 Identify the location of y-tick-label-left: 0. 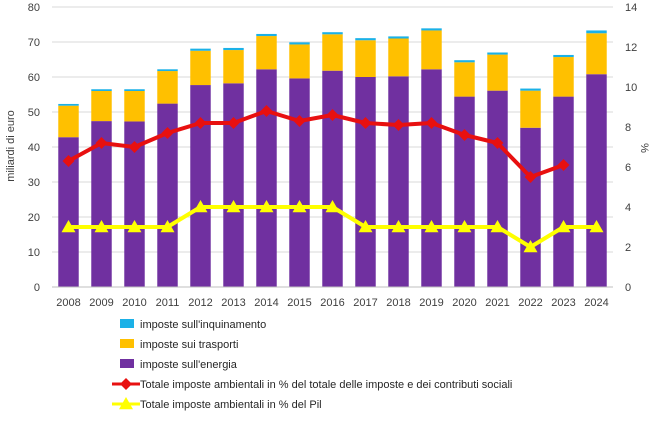
(37, 288).